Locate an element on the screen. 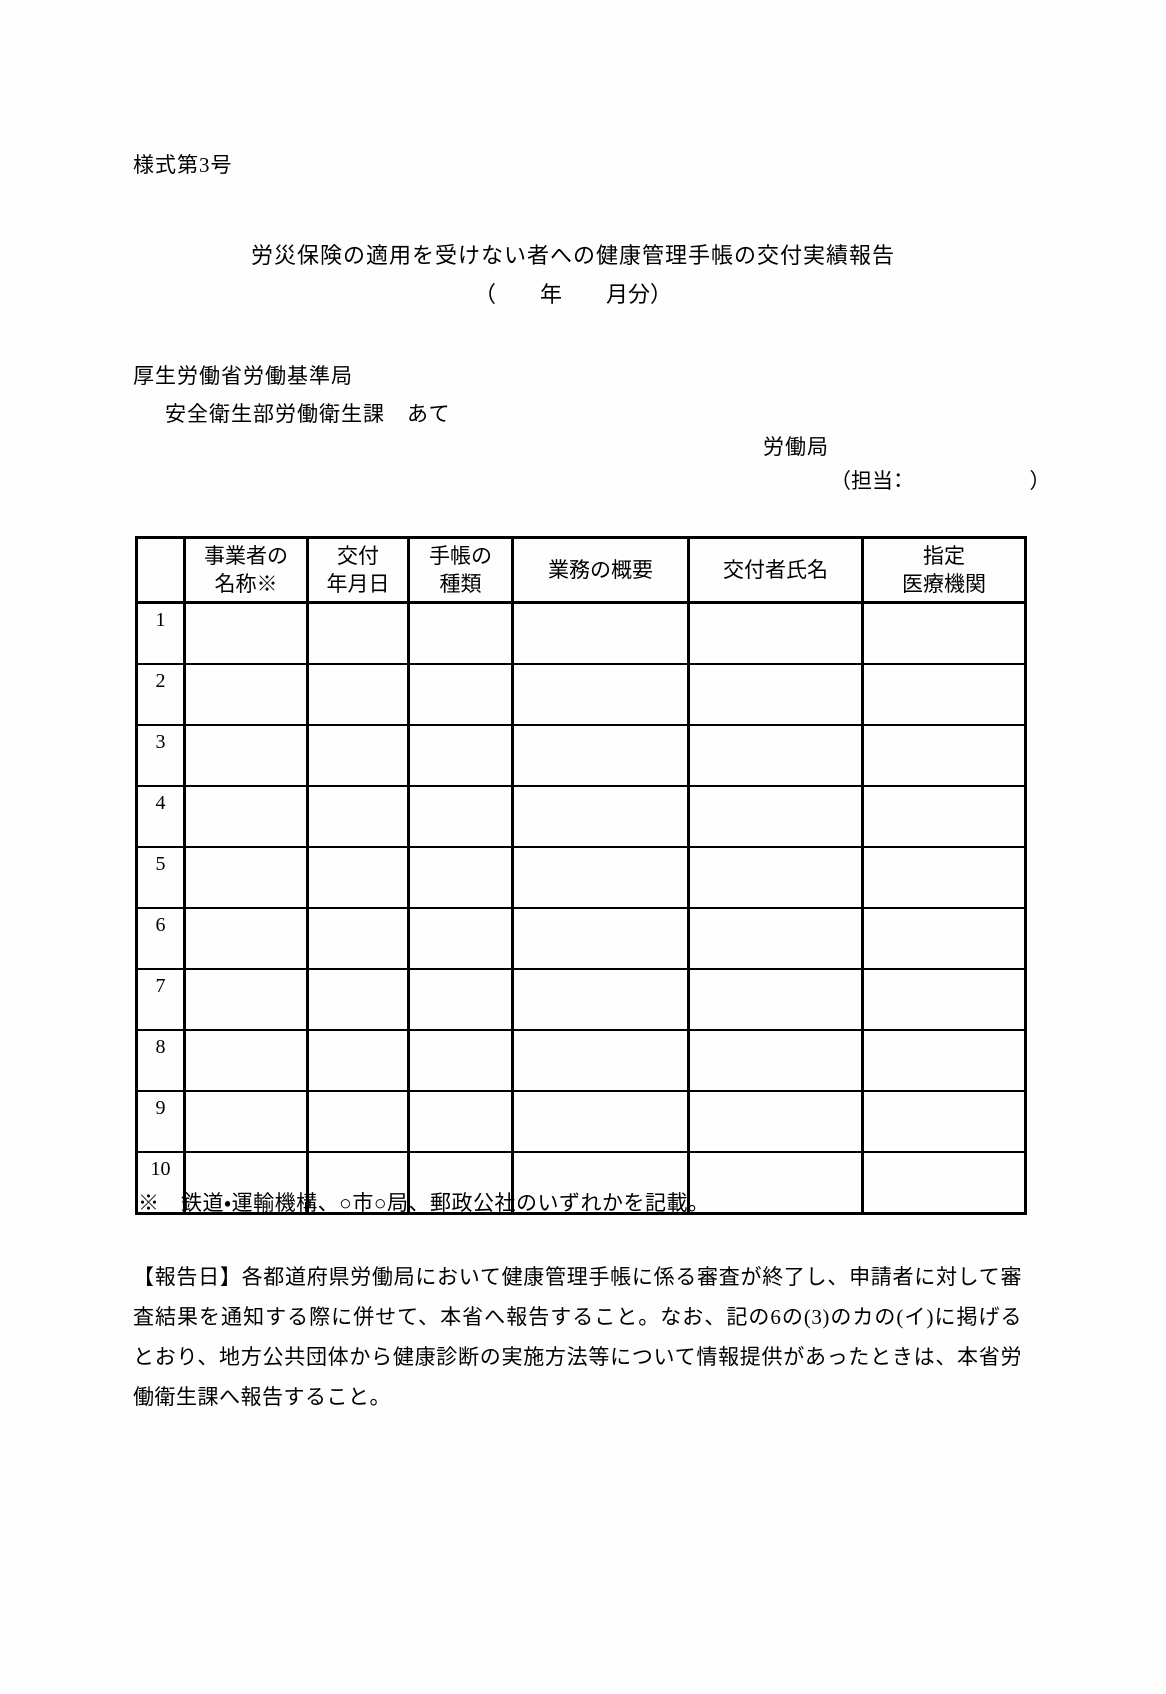 The height and width of the screenshot is (1694, 1166). column-header-business-name: 事業者の 名称※ is located at coordinates (246, 570).